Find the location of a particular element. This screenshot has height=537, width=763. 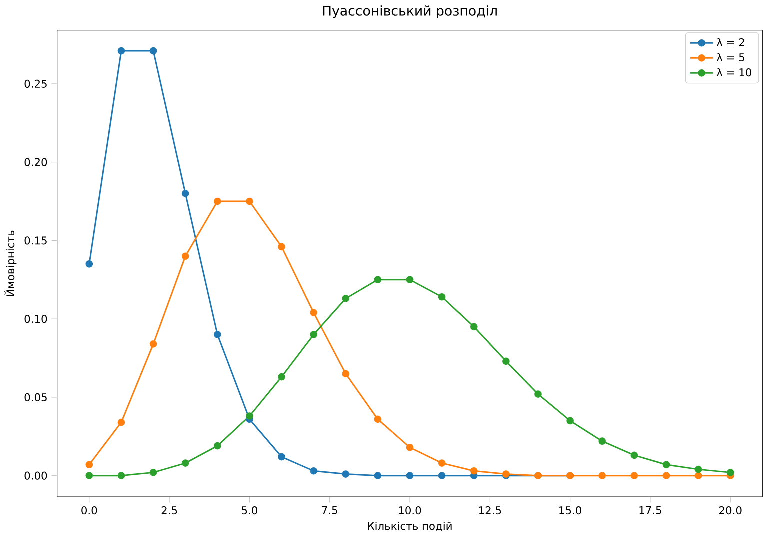

y-tick-label: 0.15 is located at coordinates (35, 240).